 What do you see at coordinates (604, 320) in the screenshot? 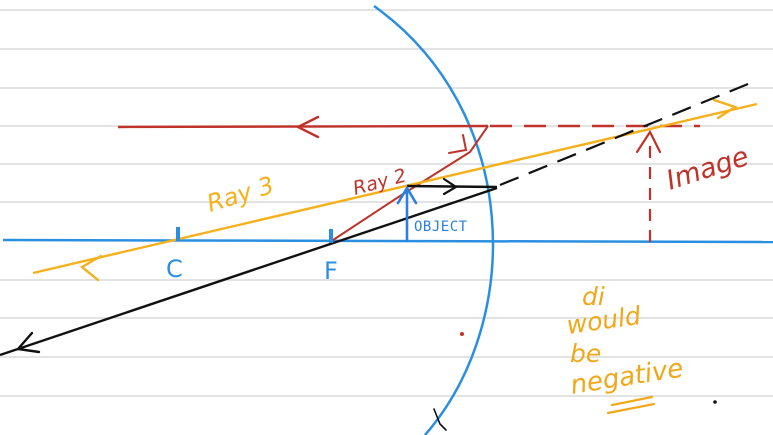
I see `note-line-2: would` at bounding box center [604, 320].